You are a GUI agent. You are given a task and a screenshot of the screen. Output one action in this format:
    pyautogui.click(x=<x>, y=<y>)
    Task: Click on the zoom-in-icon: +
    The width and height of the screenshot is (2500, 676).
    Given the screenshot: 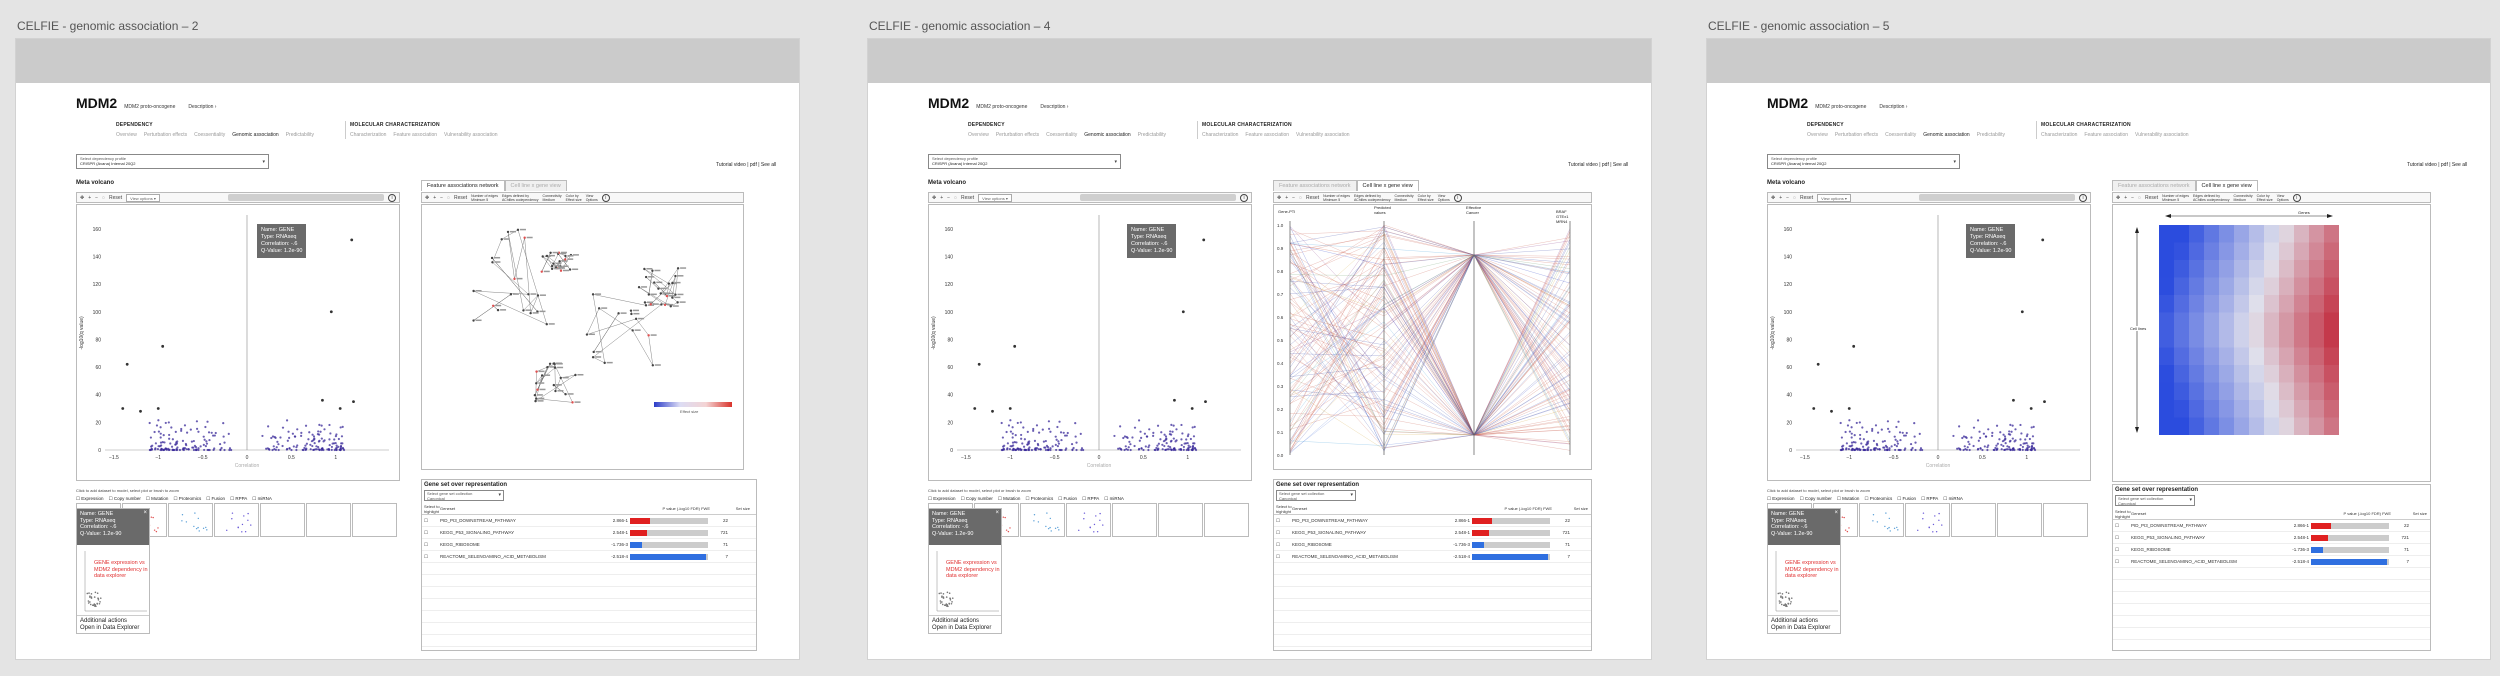 What is the action you would take?
    pyautogui.click(x=1781, y=197)
    